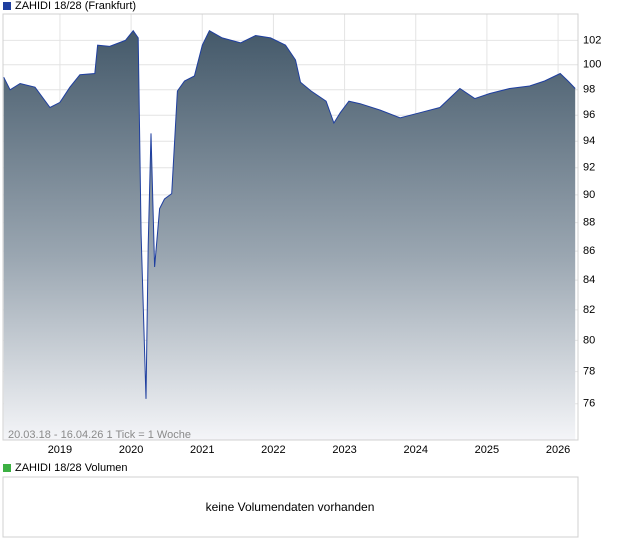 The width and height of the screenshot is (620, 546). What do you see at coordinates (344, 450) in the screenshot?
I see `x-tick-label: 2023` at bounding box center [344, 450].